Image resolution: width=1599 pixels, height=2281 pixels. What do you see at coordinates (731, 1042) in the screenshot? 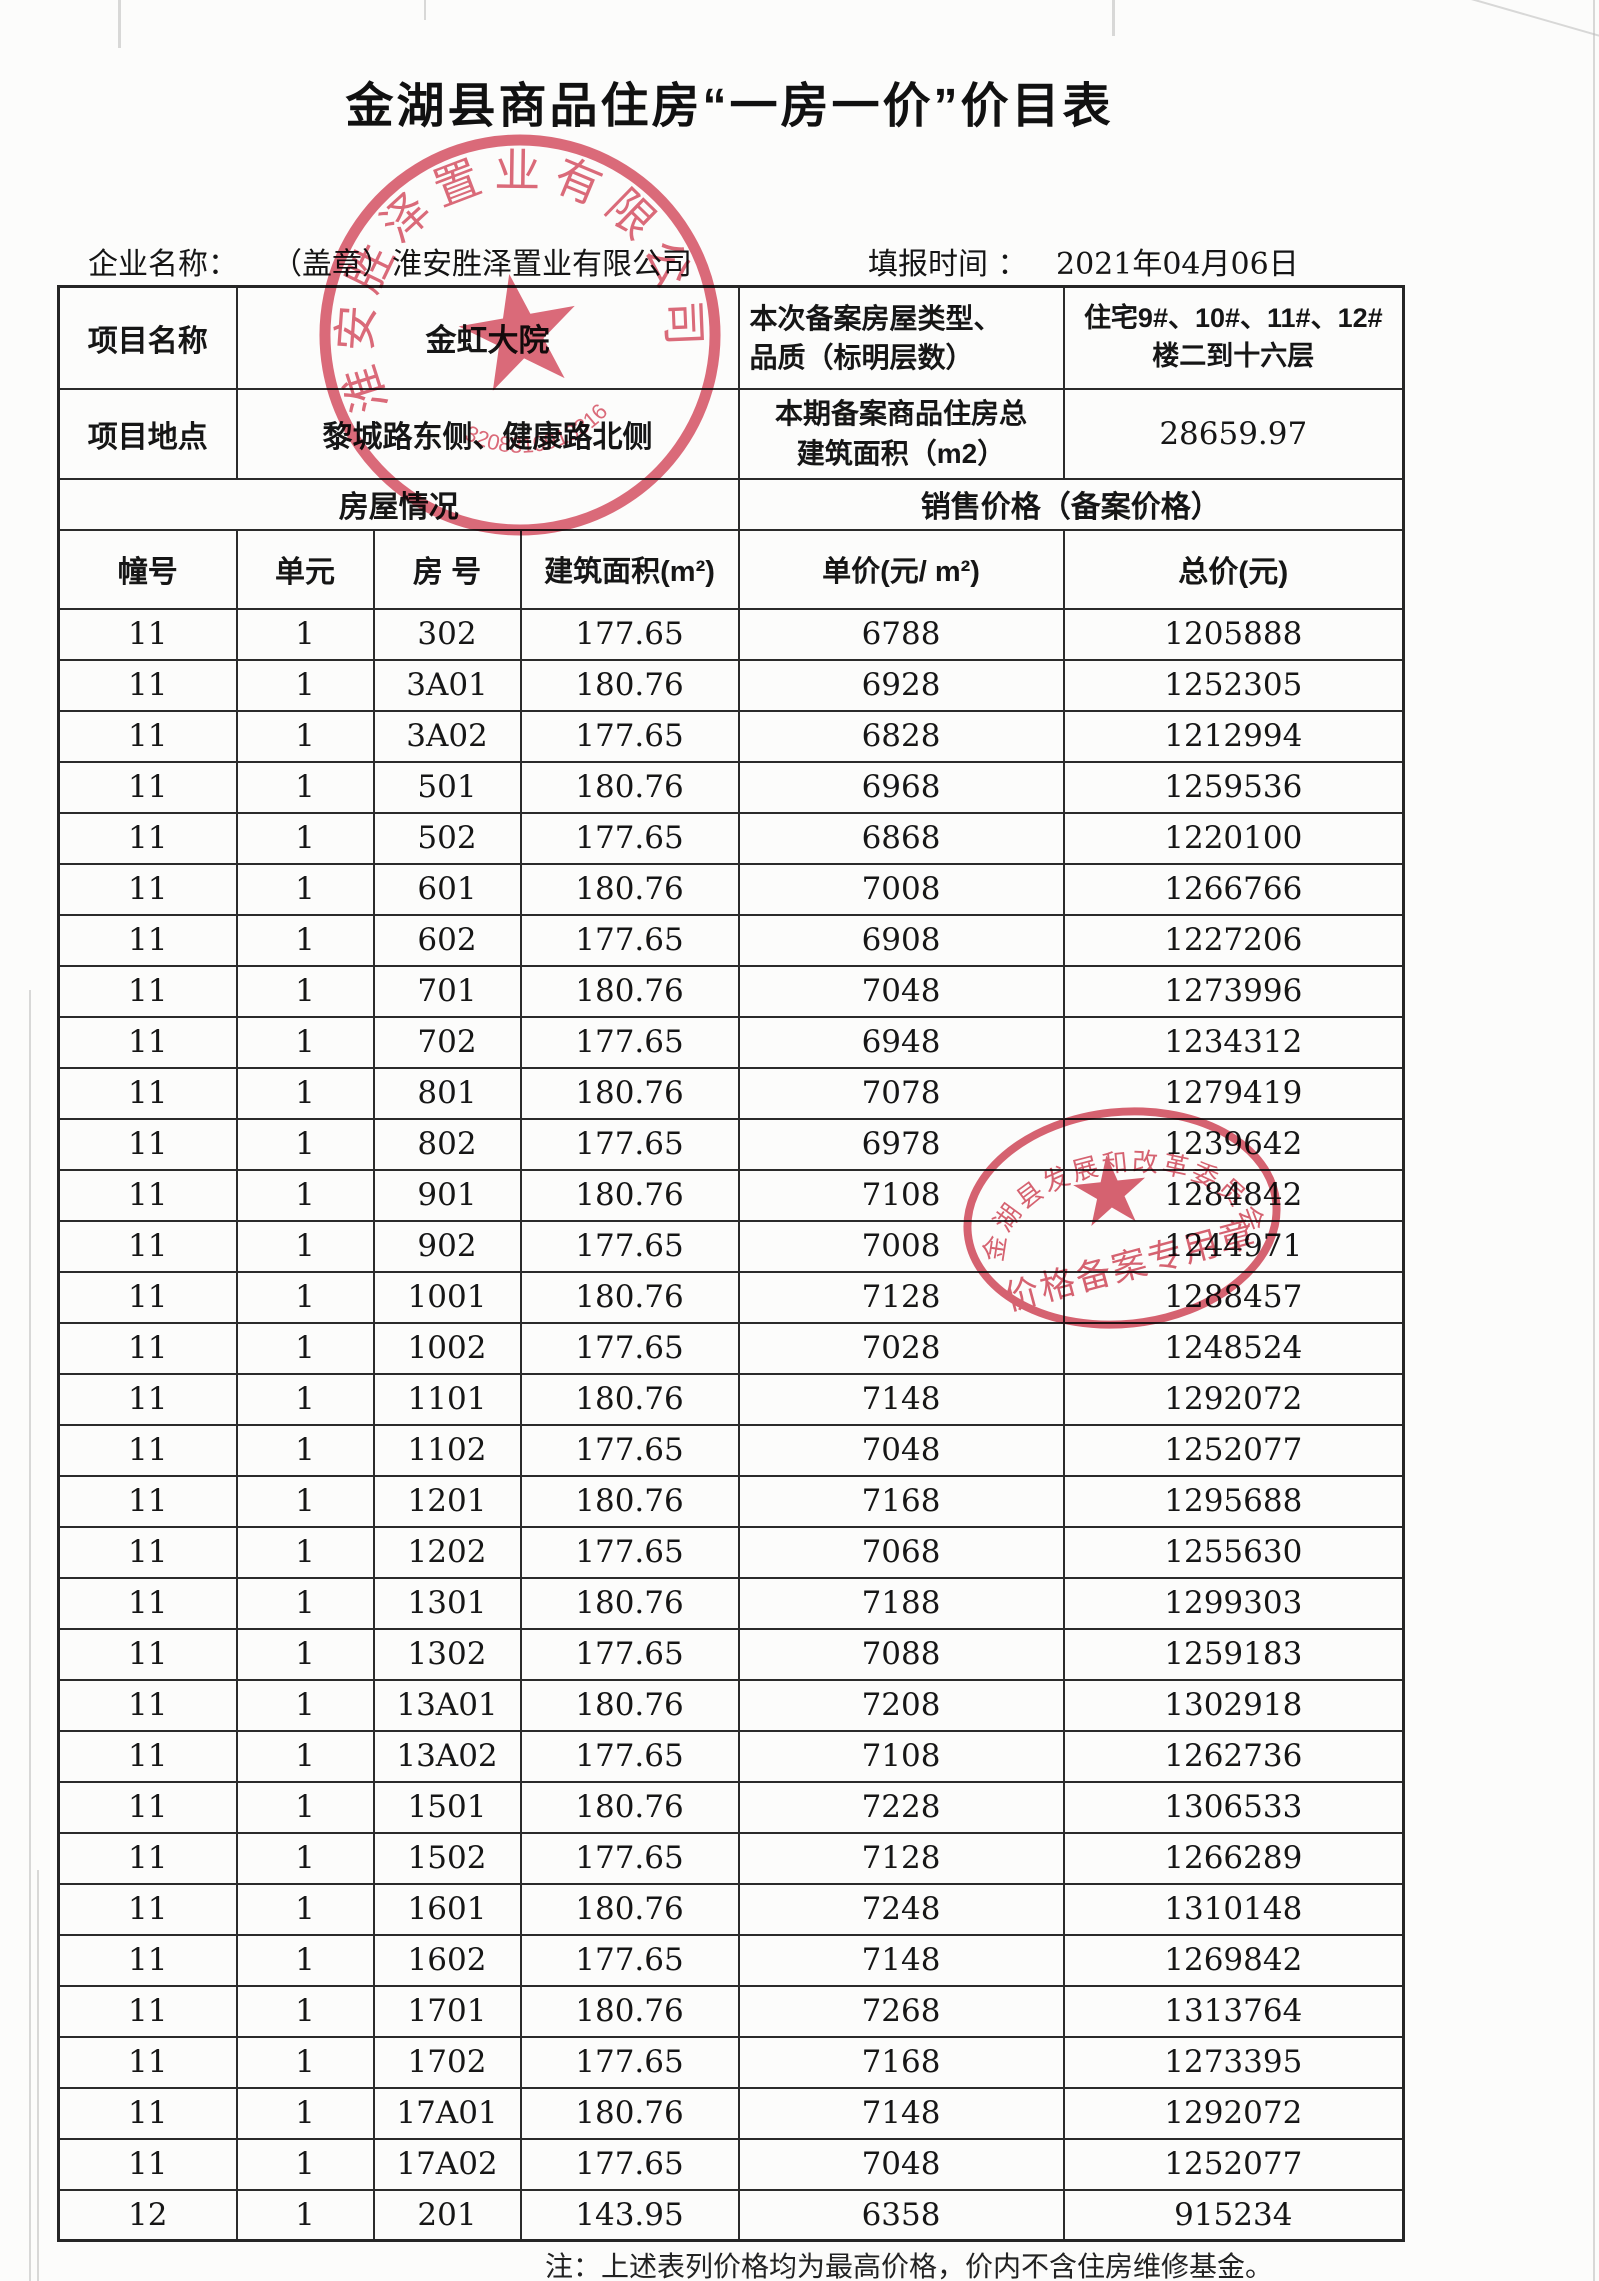
I see `table-row: 11 1 702 177.65 6948 1234312` at bounding box center [731, 1042].